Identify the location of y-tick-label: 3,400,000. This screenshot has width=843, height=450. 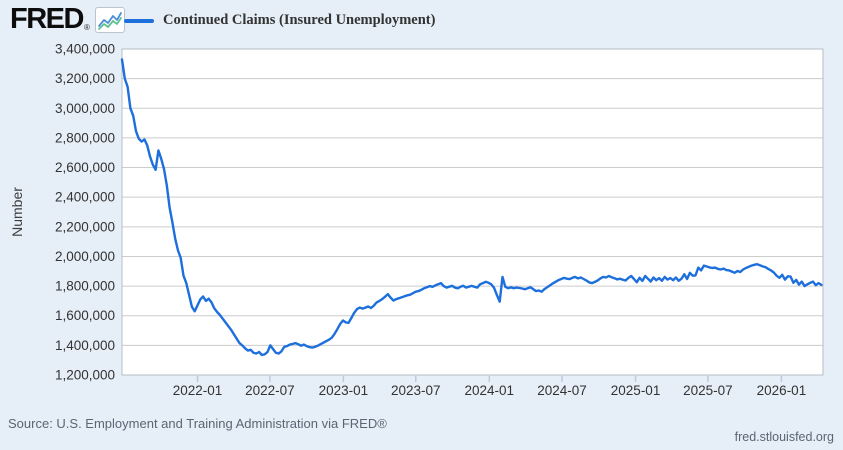
(85, 49).